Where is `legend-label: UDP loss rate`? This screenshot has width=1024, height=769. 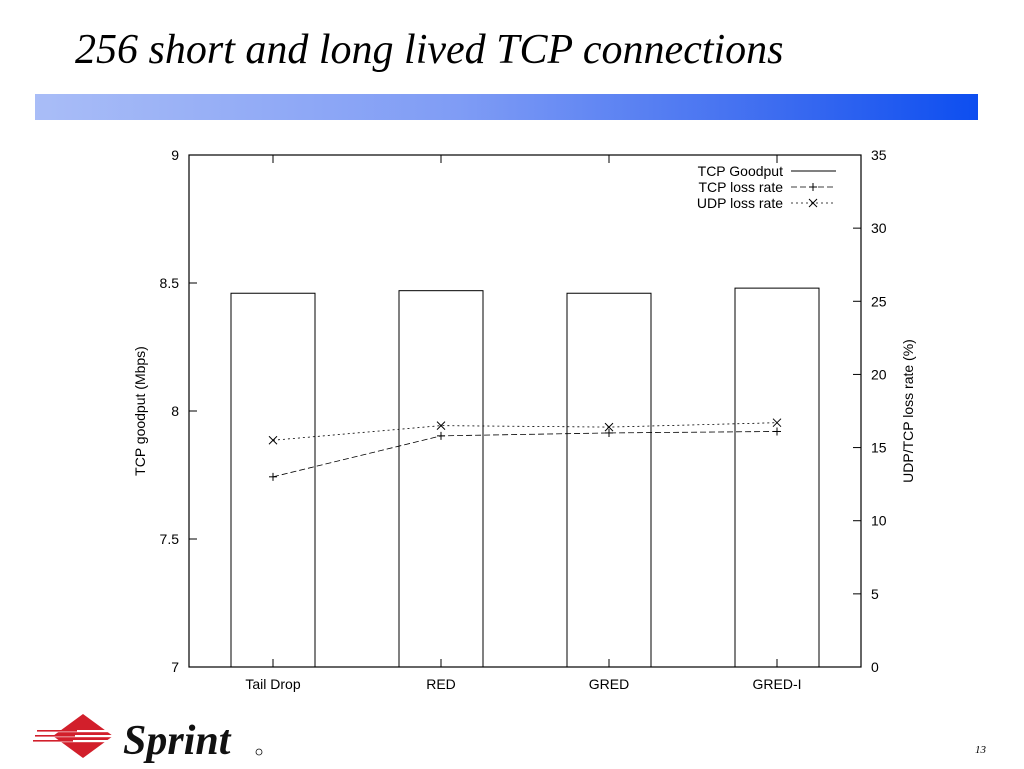
legend-label: UDP loss rate is located at coordinates (740, 203).